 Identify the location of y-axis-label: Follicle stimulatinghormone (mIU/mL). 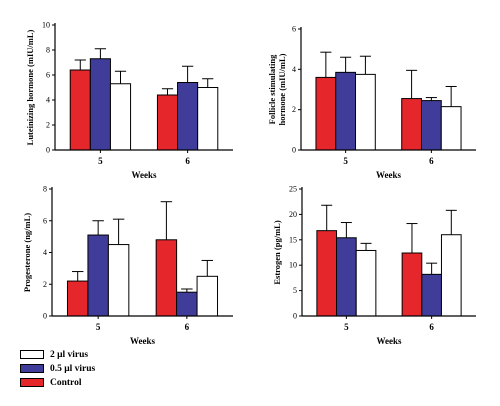
(277, 89).